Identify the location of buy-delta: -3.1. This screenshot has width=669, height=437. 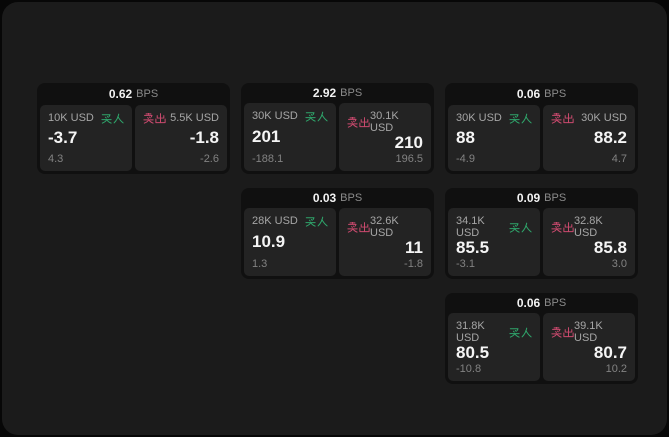
(465, 264).